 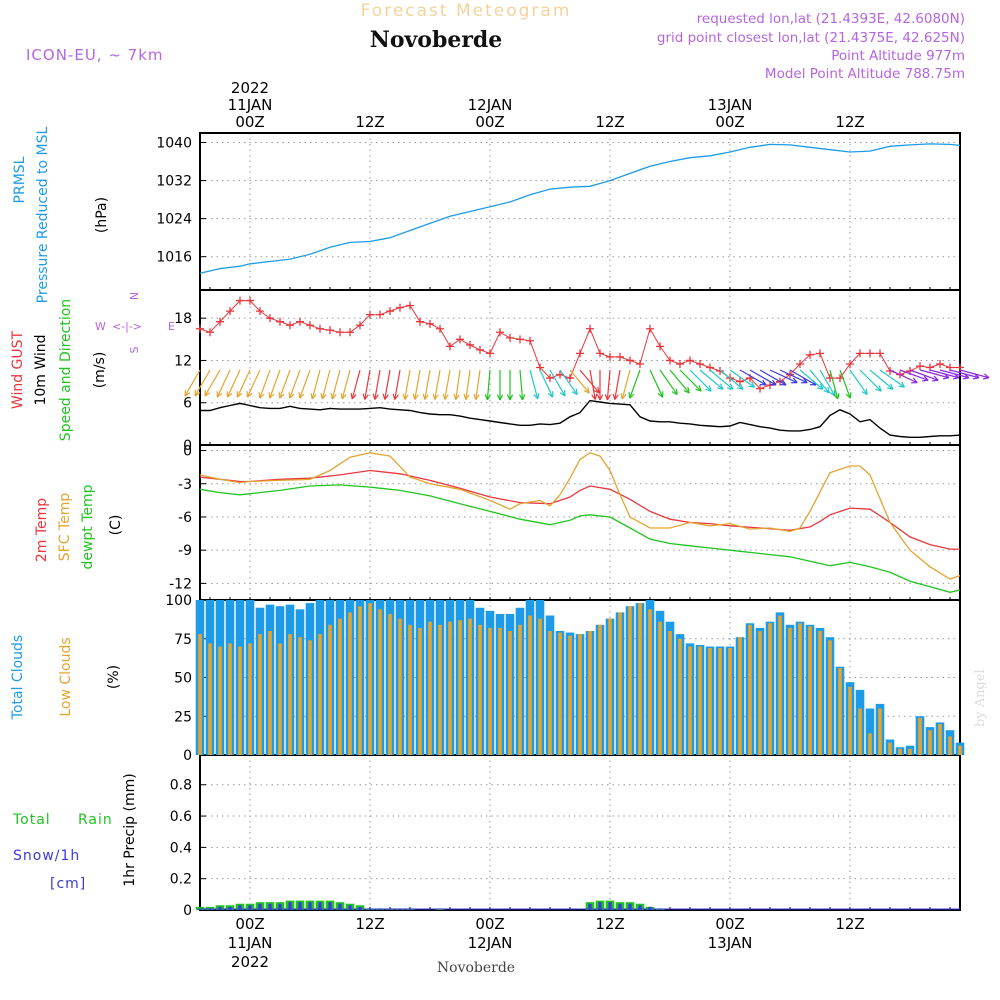 What do you see at coordinates (898, 56) in the screenshot?
I see `point-altitude: Point Altitude 977m` at bounding box center [898, 56].